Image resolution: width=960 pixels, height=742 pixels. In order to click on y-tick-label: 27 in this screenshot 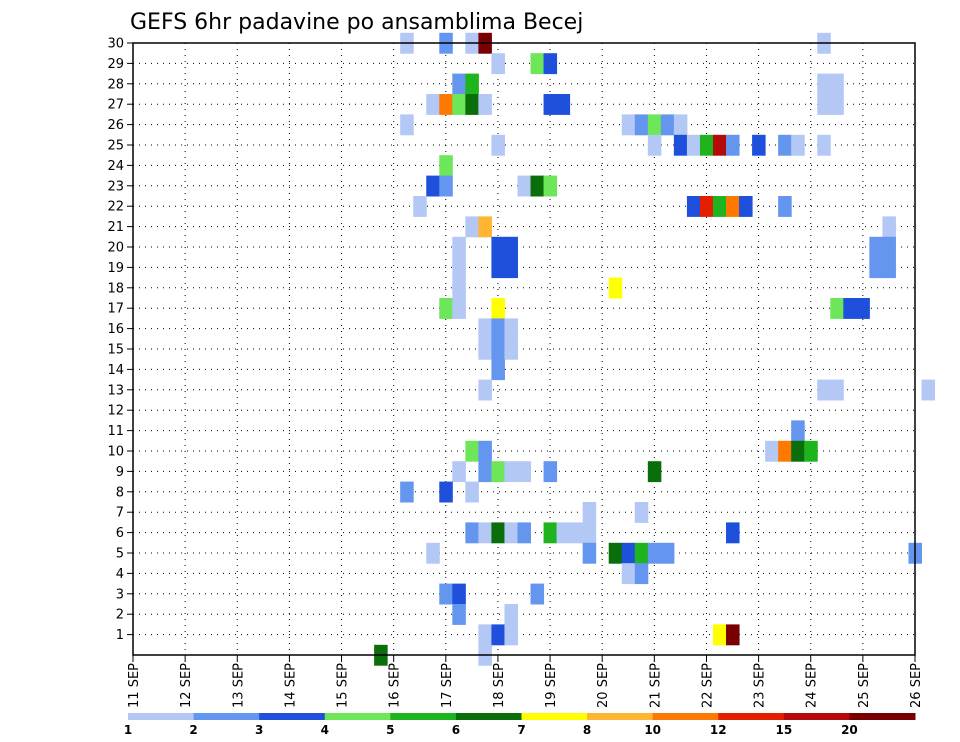, I will do `click(115, 105)`.